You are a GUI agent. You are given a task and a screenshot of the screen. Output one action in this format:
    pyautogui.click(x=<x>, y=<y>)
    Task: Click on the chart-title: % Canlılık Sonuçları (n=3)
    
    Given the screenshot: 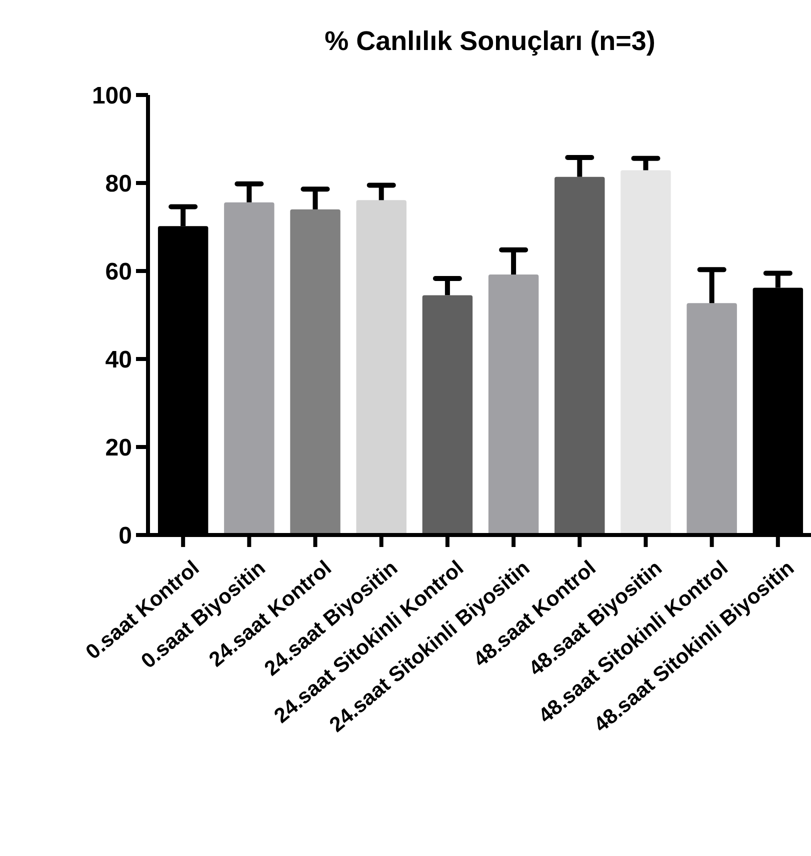 What is the action you would take?
    pyautogui.click(x=490, y=41)
    